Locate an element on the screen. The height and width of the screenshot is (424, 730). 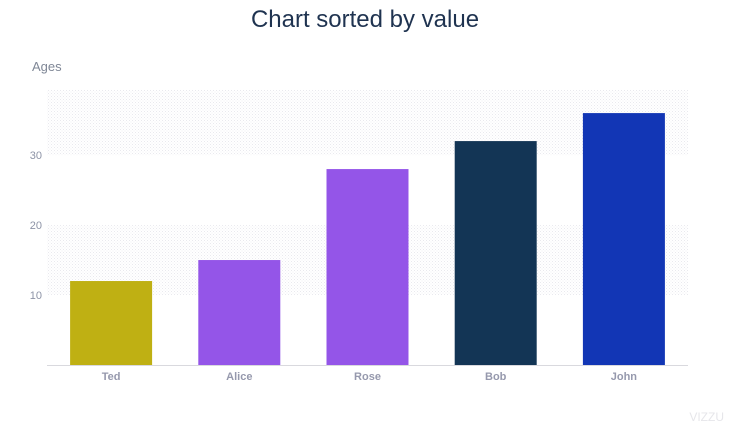
y-tick-labels: 10 20 30 is located at coordinates (36, 226).